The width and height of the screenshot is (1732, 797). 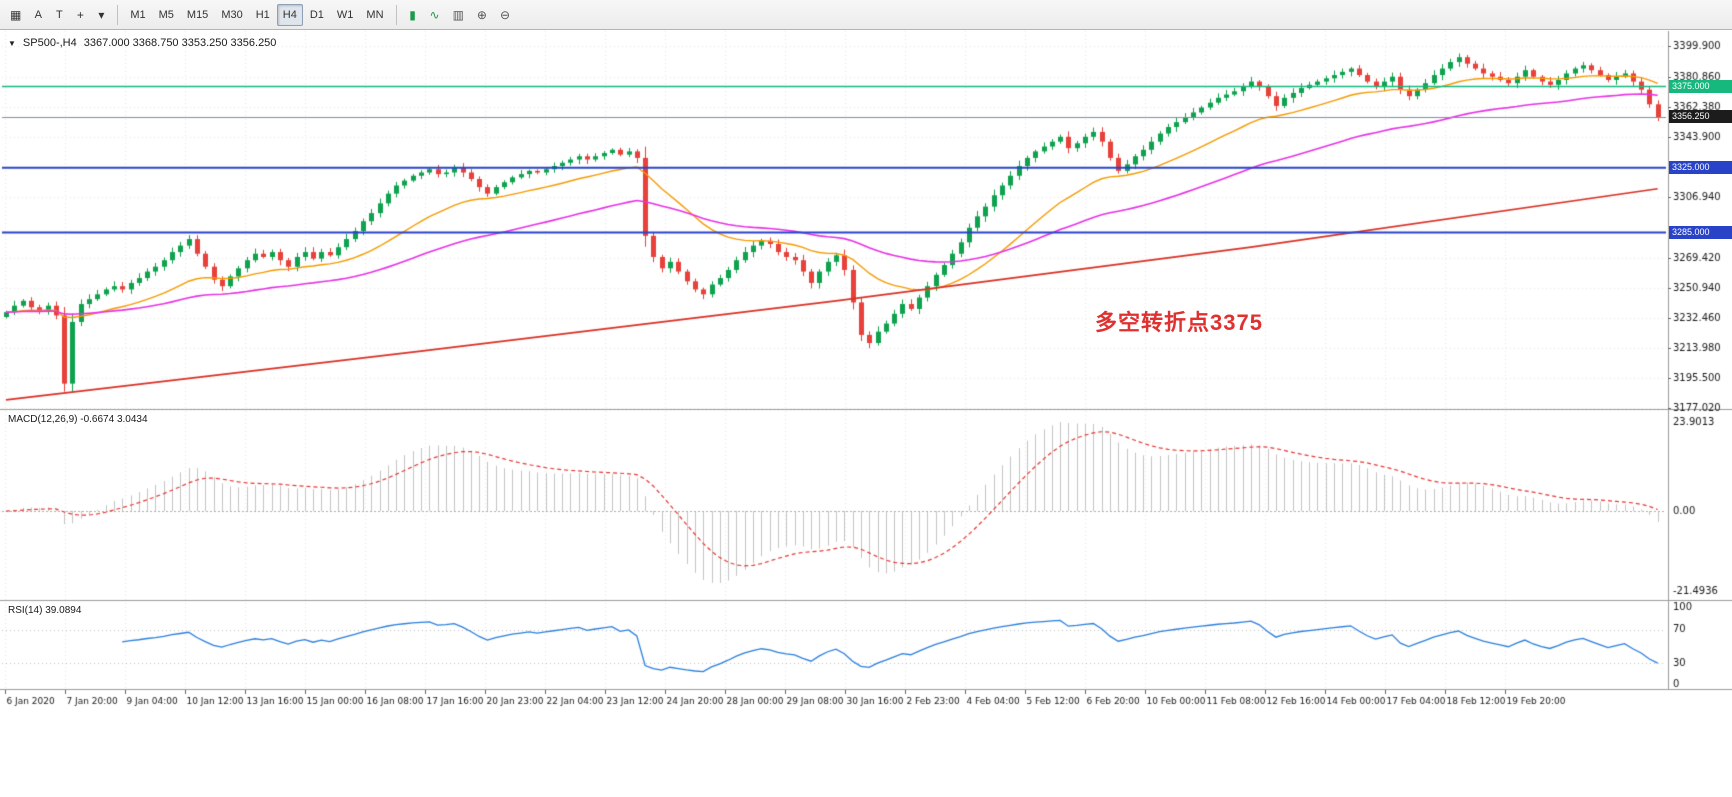 I want to click on line-chart-icon: ∿, so click(x=435, y=15).